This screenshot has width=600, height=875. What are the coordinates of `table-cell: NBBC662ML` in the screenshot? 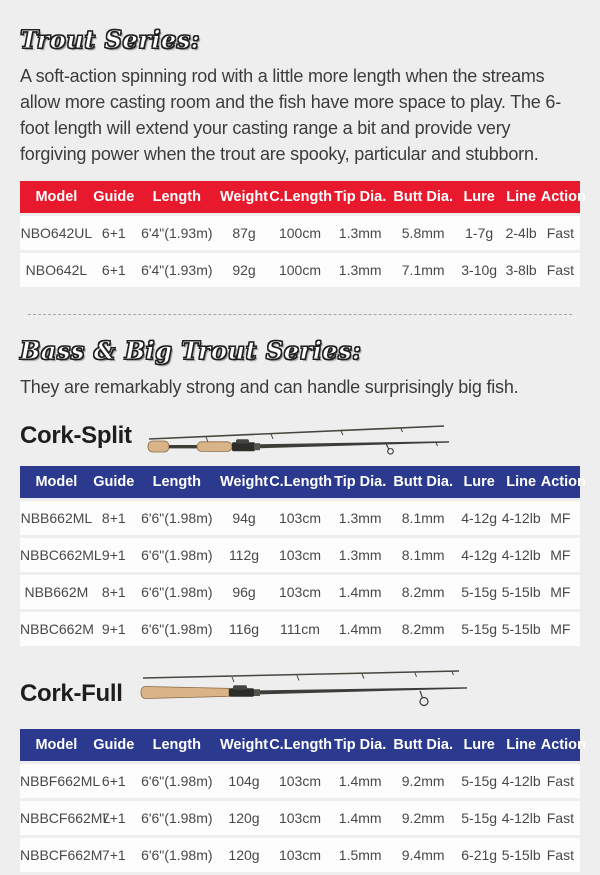 It's located at (61, 555).